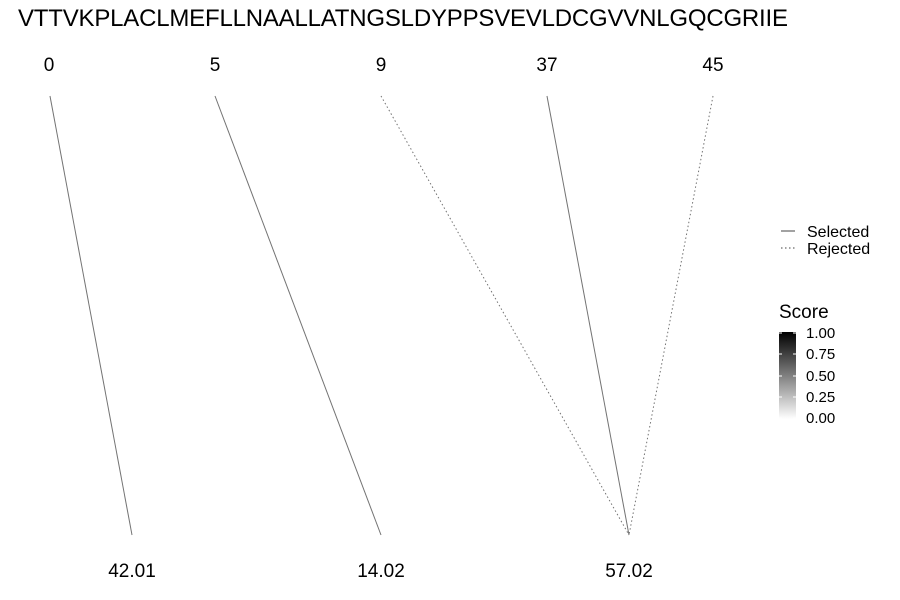 The width and height of the screenshot is (900, 600). What do you see at coordinates (820, 397) in the screenshot?
I see `score-tick-label: 0.25` at bounding box center [820, 397].